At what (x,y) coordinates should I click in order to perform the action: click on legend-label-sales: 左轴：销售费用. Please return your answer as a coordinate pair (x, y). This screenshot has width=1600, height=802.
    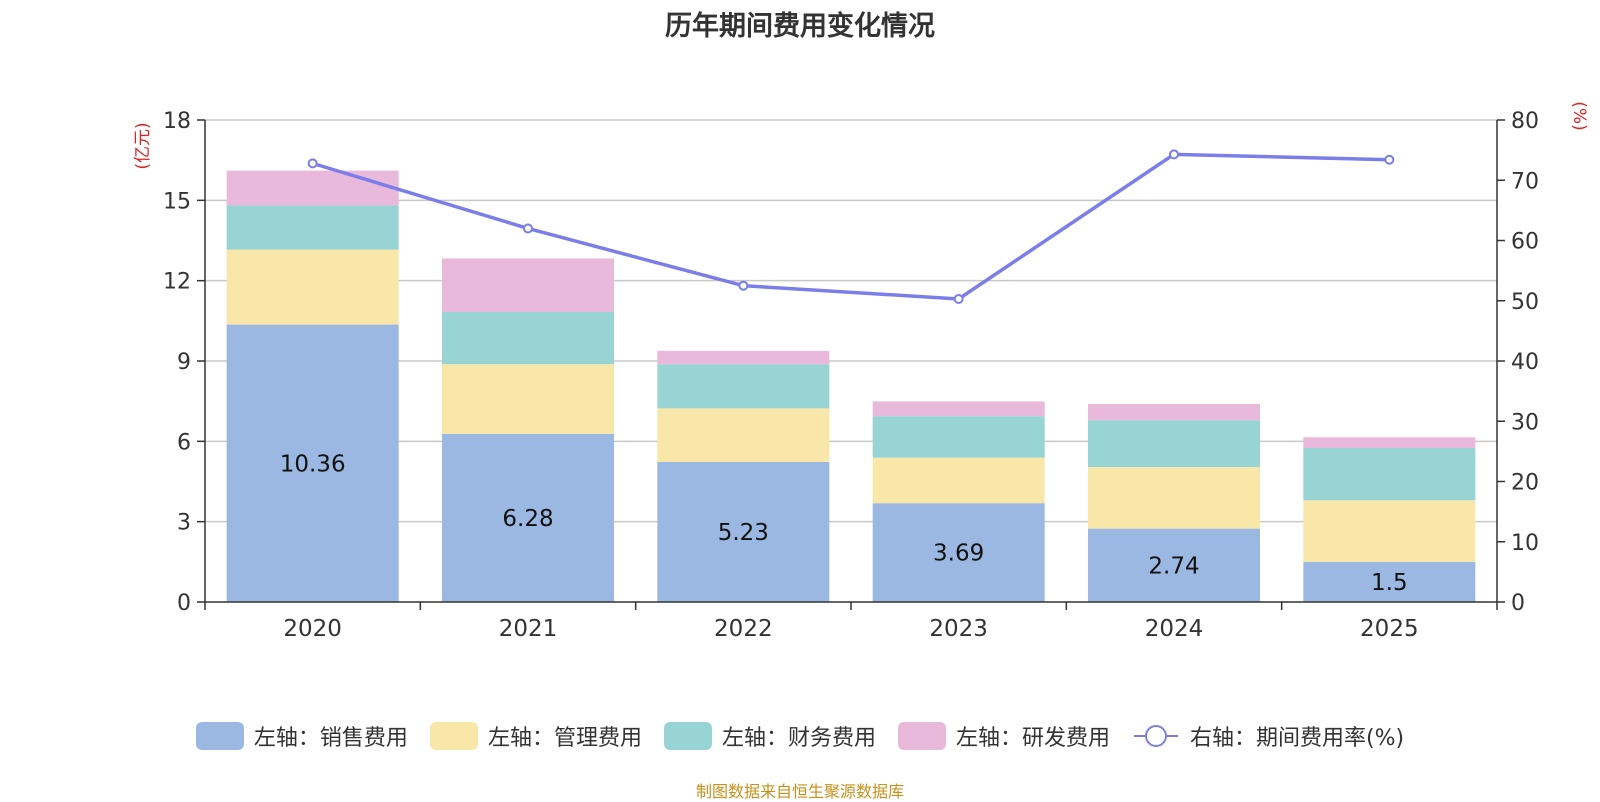
    Looking at the image, I should click on (330, 738).